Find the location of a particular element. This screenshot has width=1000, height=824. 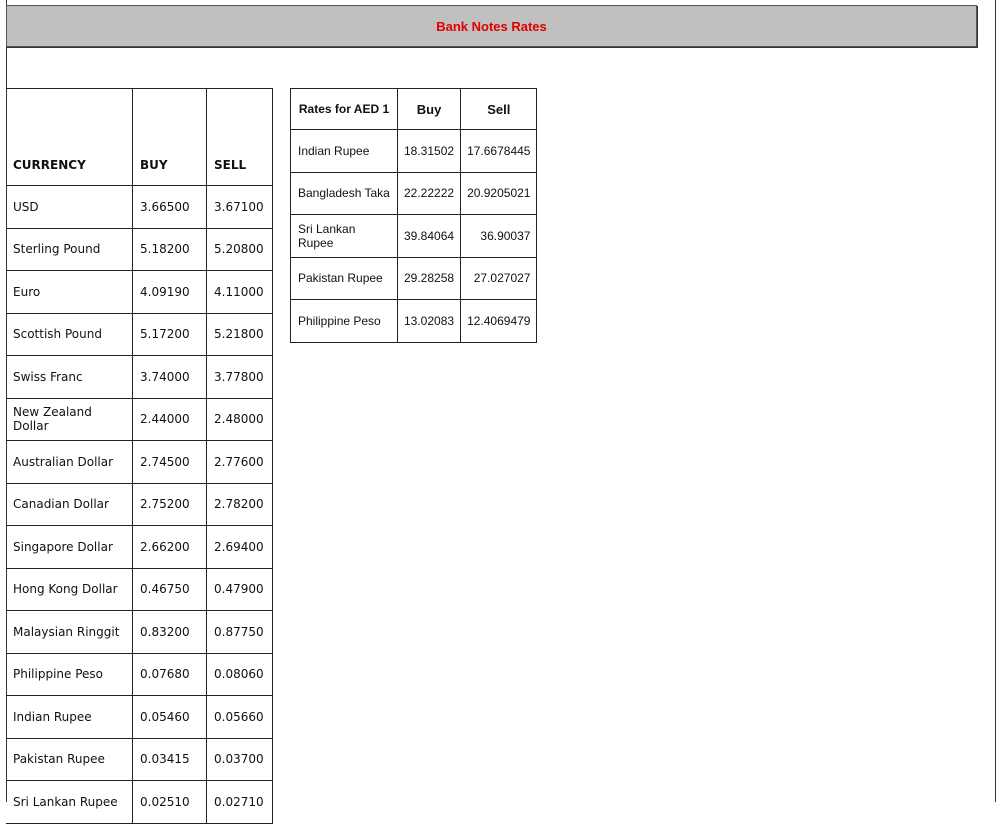

table-row: Indian Rupee 18.31502 17.6678445 is located at coordinates (414, 151).